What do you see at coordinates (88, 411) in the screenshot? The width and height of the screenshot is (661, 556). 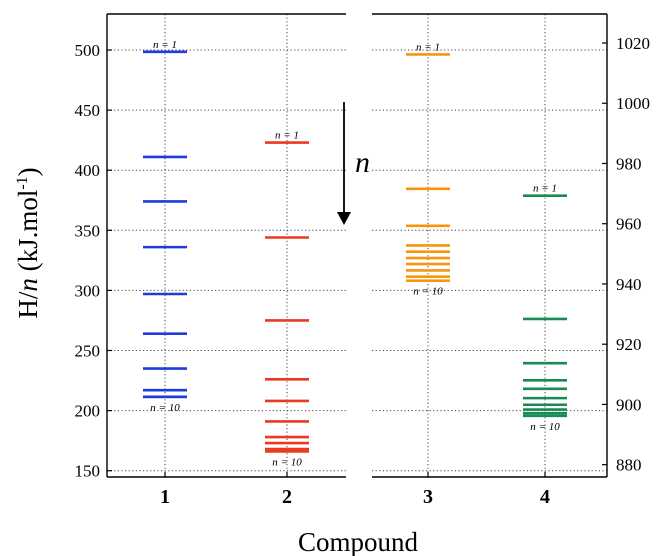 I see `left-tick-label: 200` at bounding box center [88, 411].